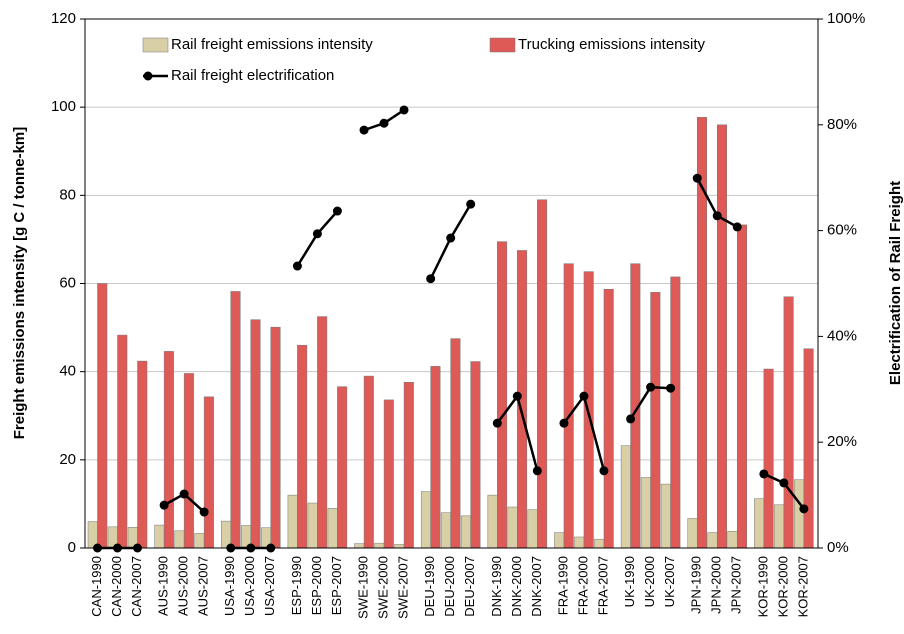 Image resolution: width=904 pixels, height=634 pixels. I want to click on x-tick-label: DEU-2000, so click(449, 586).